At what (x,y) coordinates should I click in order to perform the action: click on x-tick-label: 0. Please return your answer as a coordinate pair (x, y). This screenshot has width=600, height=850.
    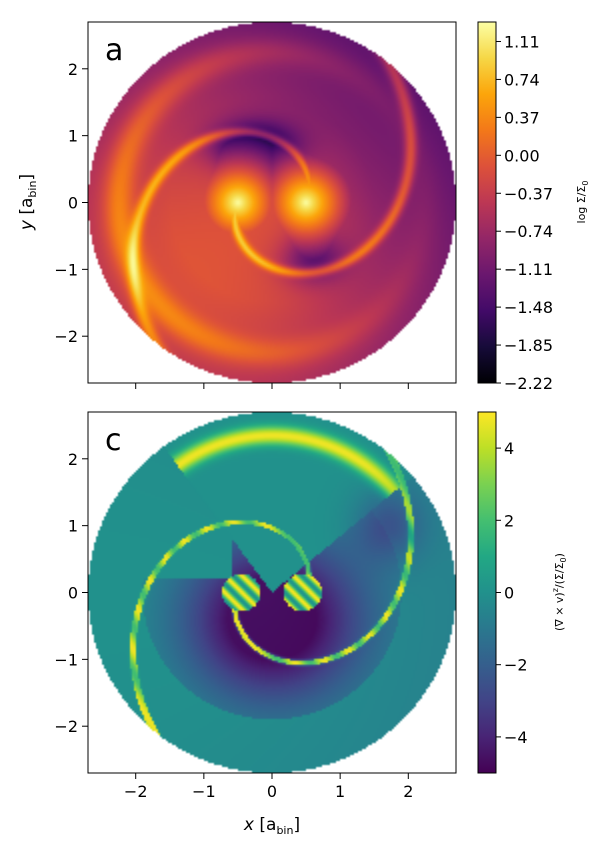
    Looking at the image, I should click on (272, 791).